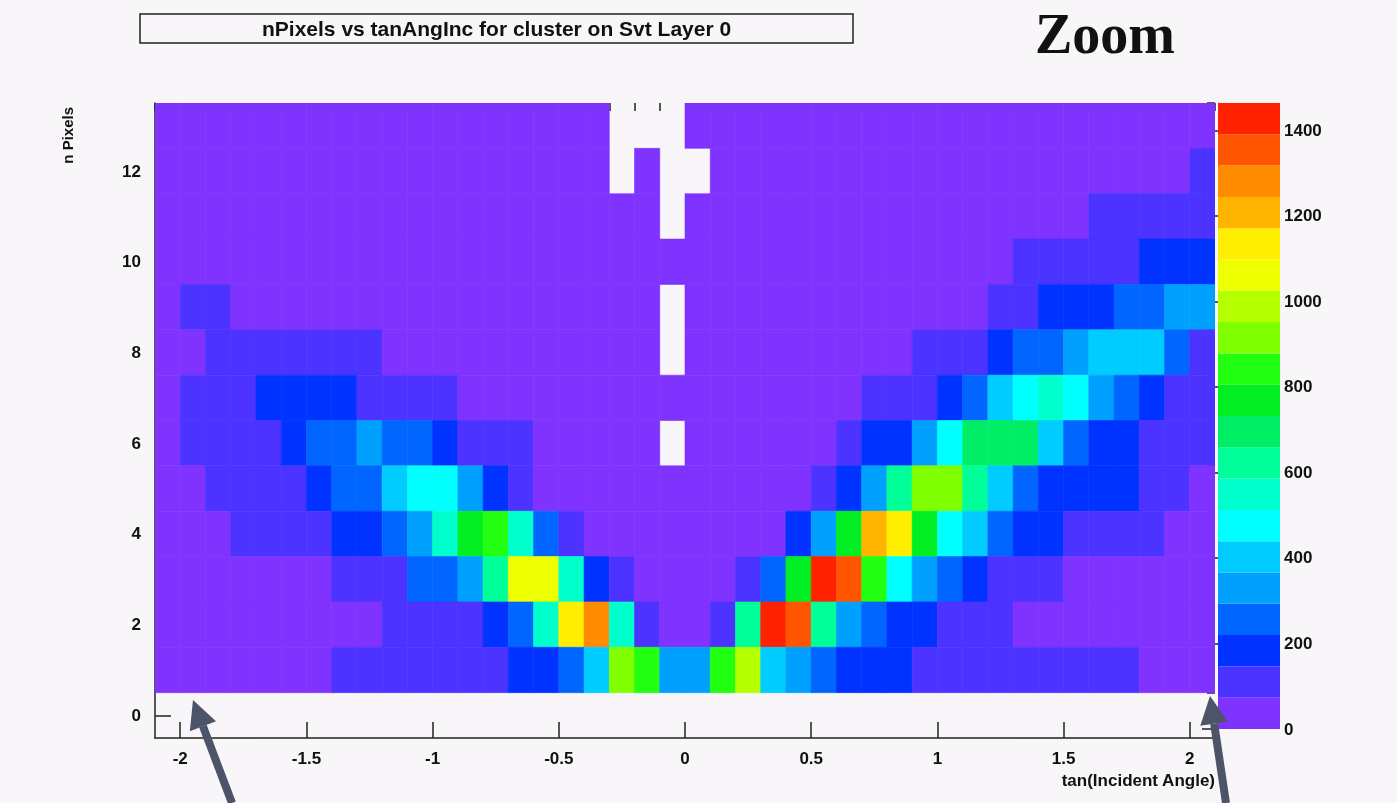 This screenshot has width=1397, height=803. Describe the element at coordinates (559, 758) in the screenshot. I see `x-tick-label: -0.5` at that location.